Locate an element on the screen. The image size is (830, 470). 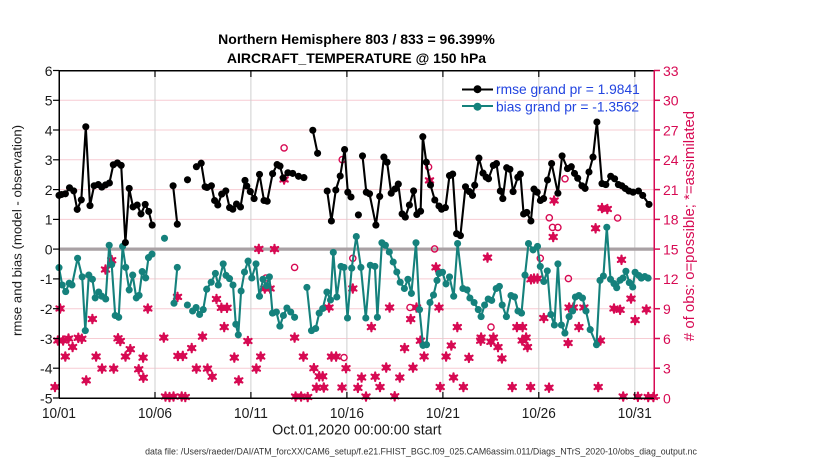
svg-text: 12 is located at coordinates (671, 279).